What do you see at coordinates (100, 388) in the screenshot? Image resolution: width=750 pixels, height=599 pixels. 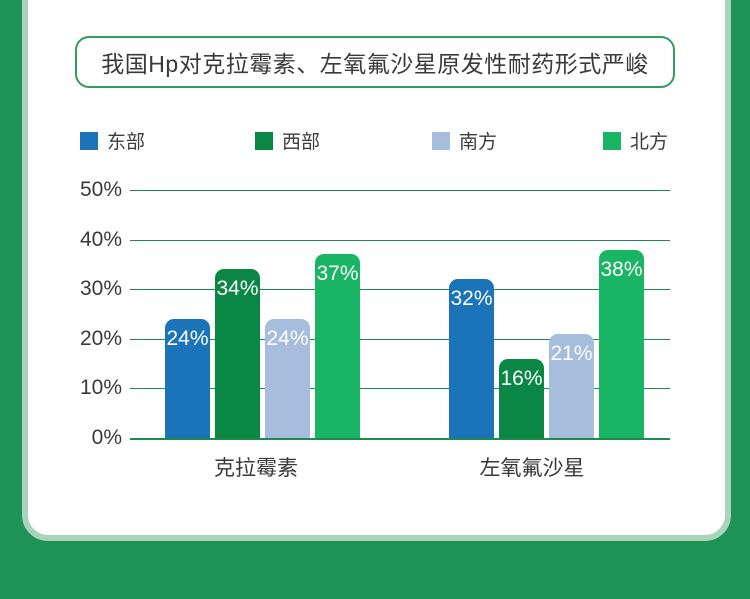 I see `y-tick-label: 10%` at bounding box center [100, 388].